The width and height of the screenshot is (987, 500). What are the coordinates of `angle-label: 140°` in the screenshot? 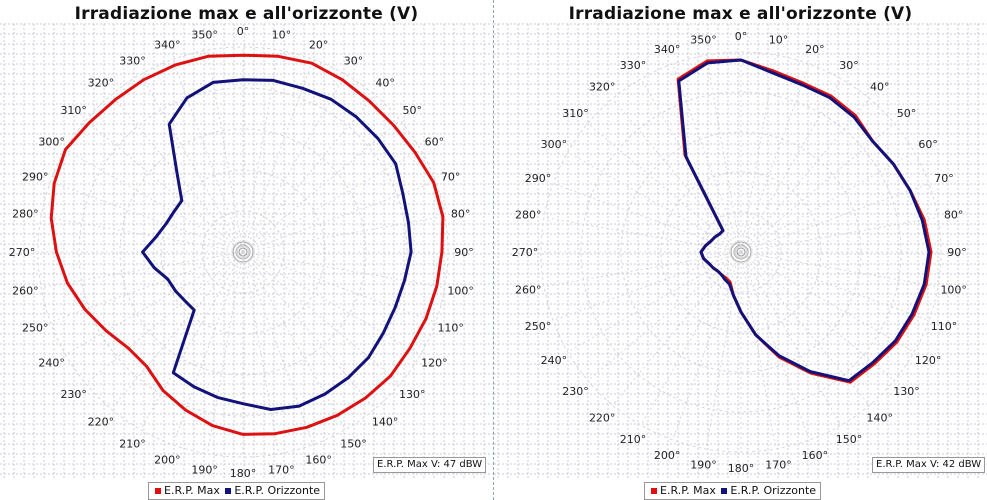 It's located at (880, 418).